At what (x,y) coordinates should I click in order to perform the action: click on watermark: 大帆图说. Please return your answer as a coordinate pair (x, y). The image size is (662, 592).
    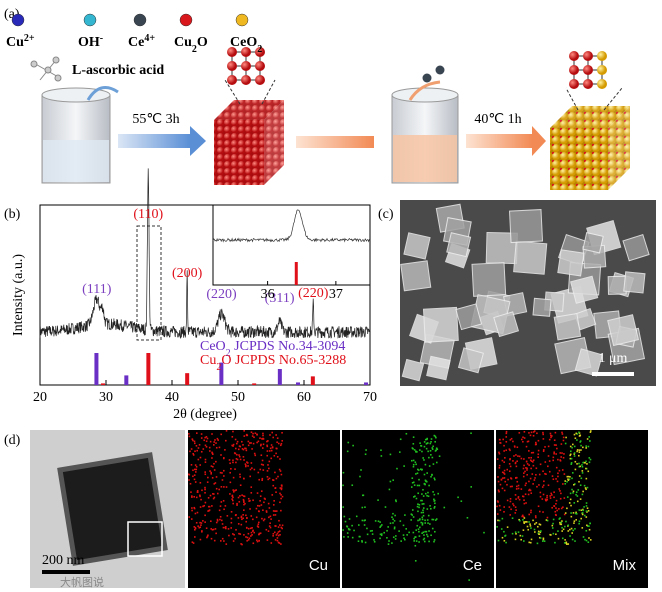
    Looking at the image, I should click on (82, 582).